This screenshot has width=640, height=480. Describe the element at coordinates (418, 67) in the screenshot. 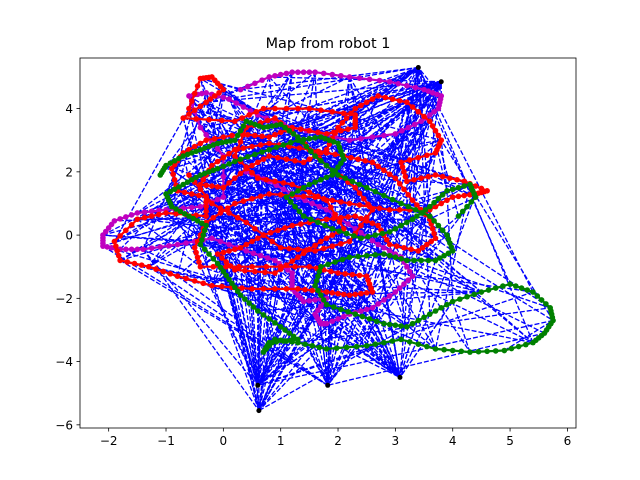

I see `landmark-point` at that location.